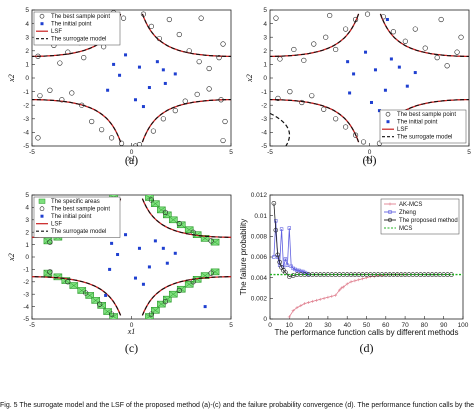 Image resolution: width=474 pixels, height=409 pixels. Describe the element at coordinates (27, 208) in the screenshot. I see `y-tick-label: 4` at that location.